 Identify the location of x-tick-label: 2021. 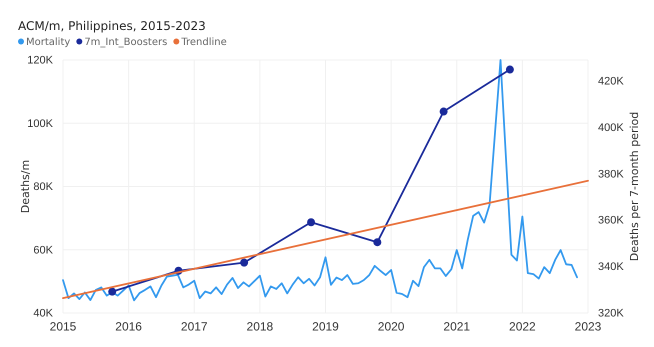
(456, 327).